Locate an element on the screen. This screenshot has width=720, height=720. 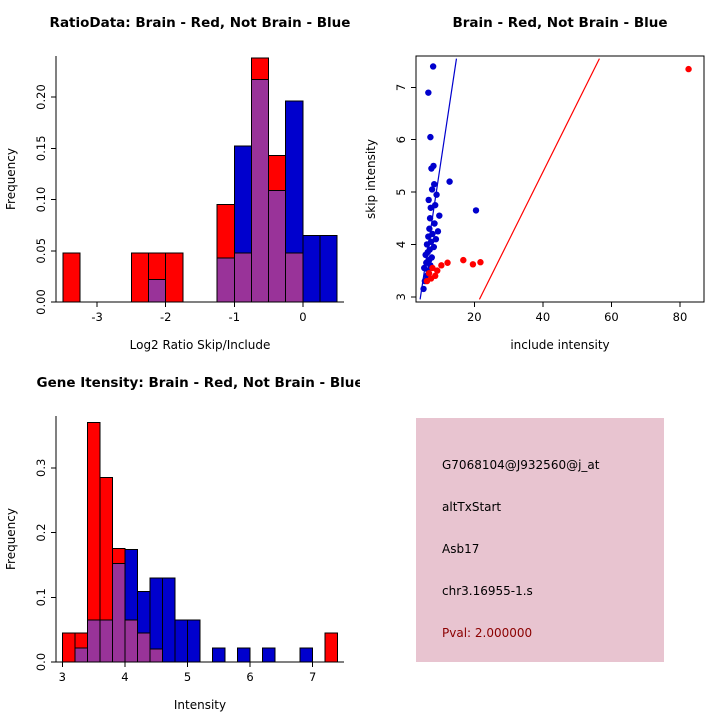
svg-text: 20 is located at coordinates (474, 317).